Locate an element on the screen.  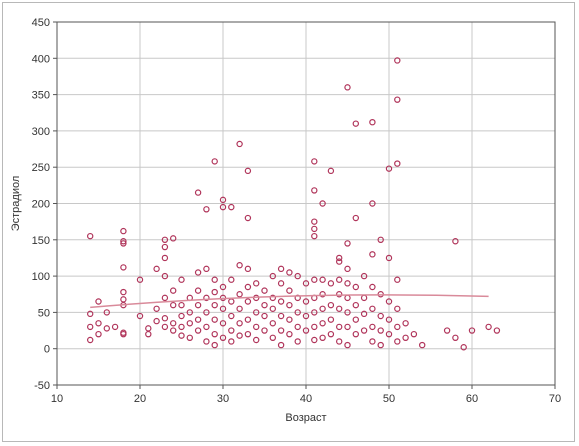
y-tick-label: 50 is located at coordinates (44, 313).